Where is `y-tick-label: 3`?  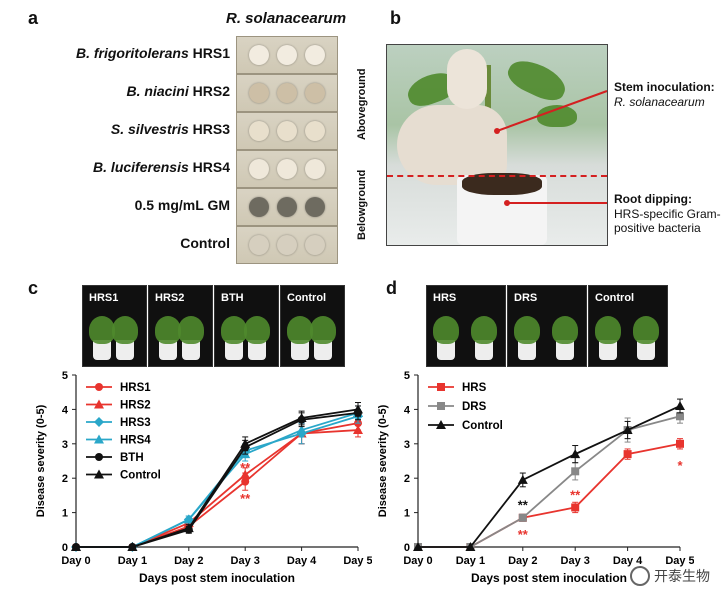 y-tick-label: 3 is located at coordinates (407, 445).